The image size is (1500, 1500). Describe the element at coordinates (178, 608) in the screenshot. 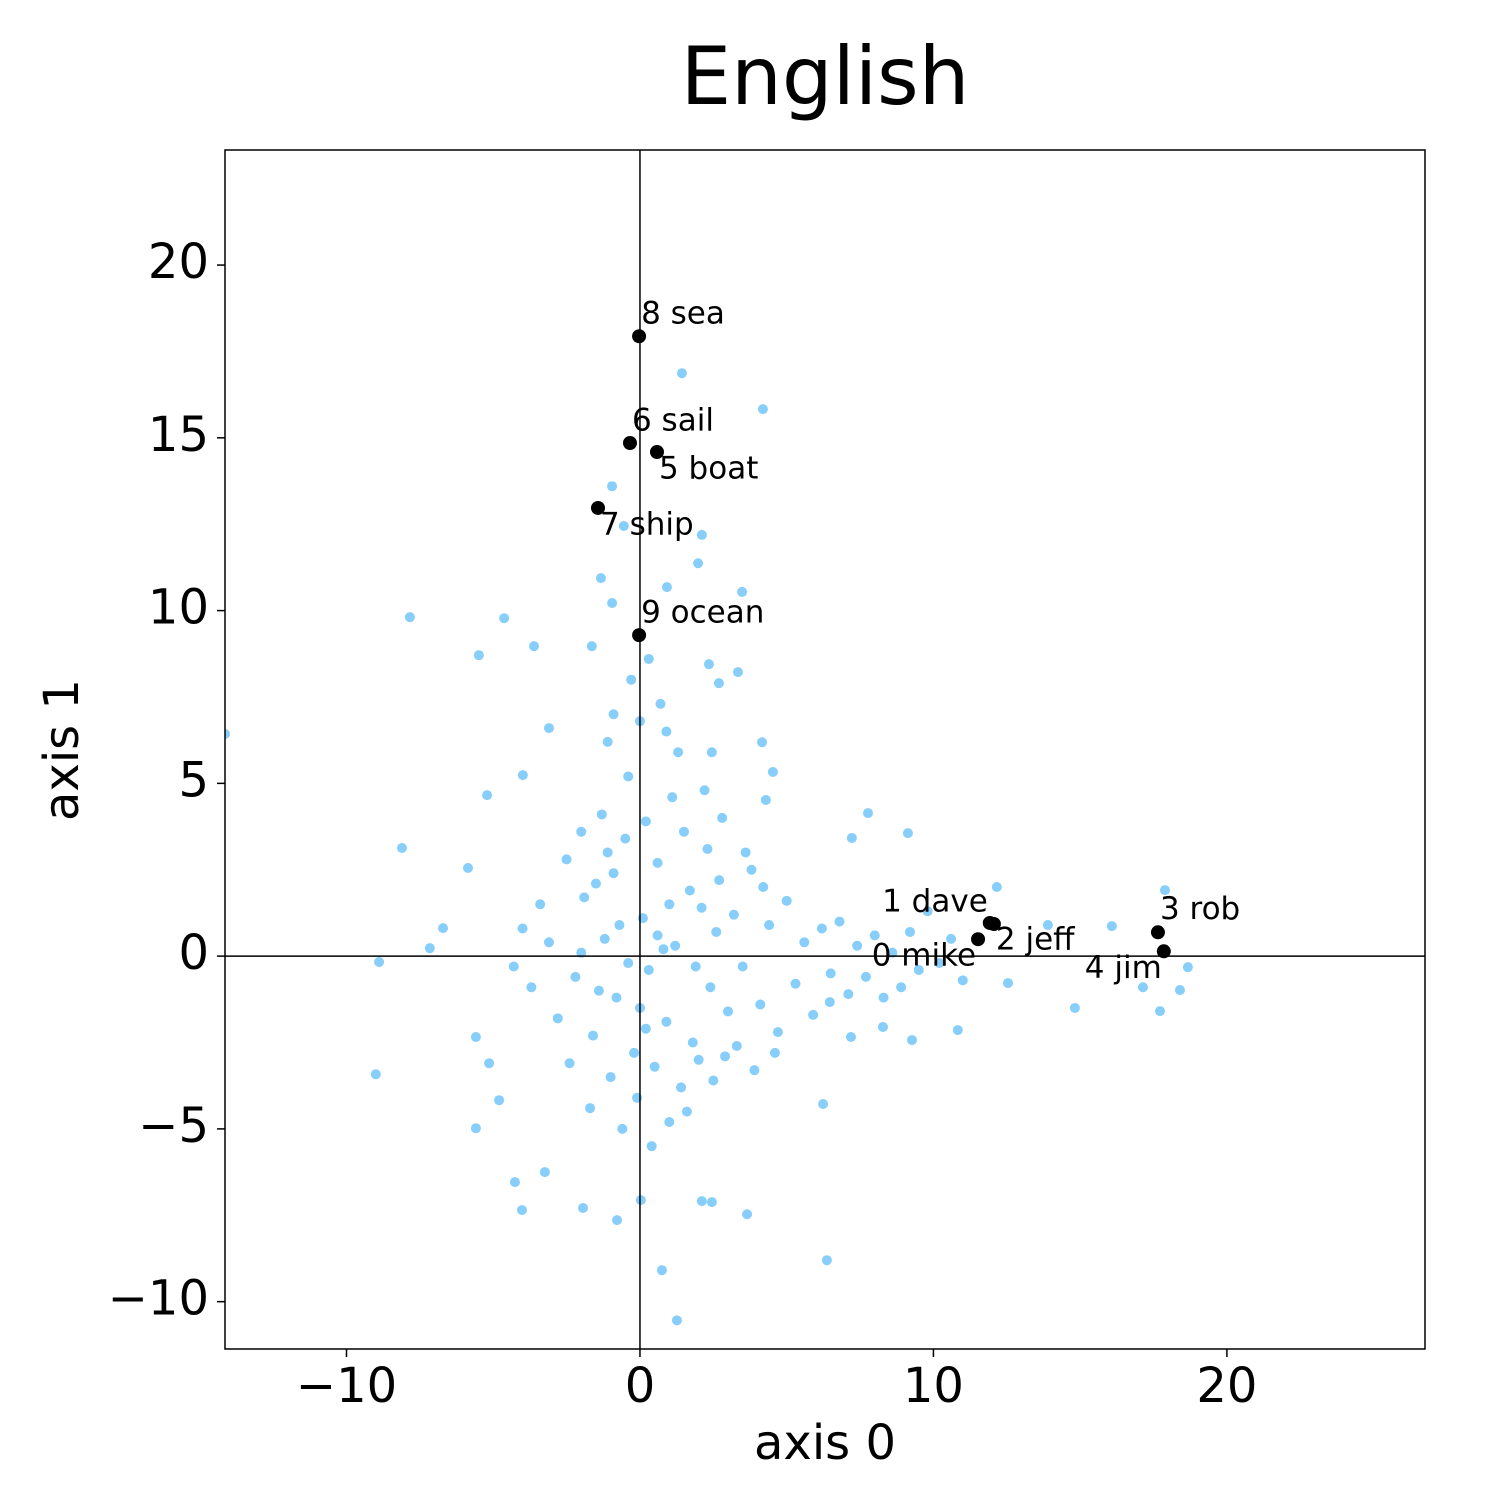

I see `y-tick-label: 10` at that location.